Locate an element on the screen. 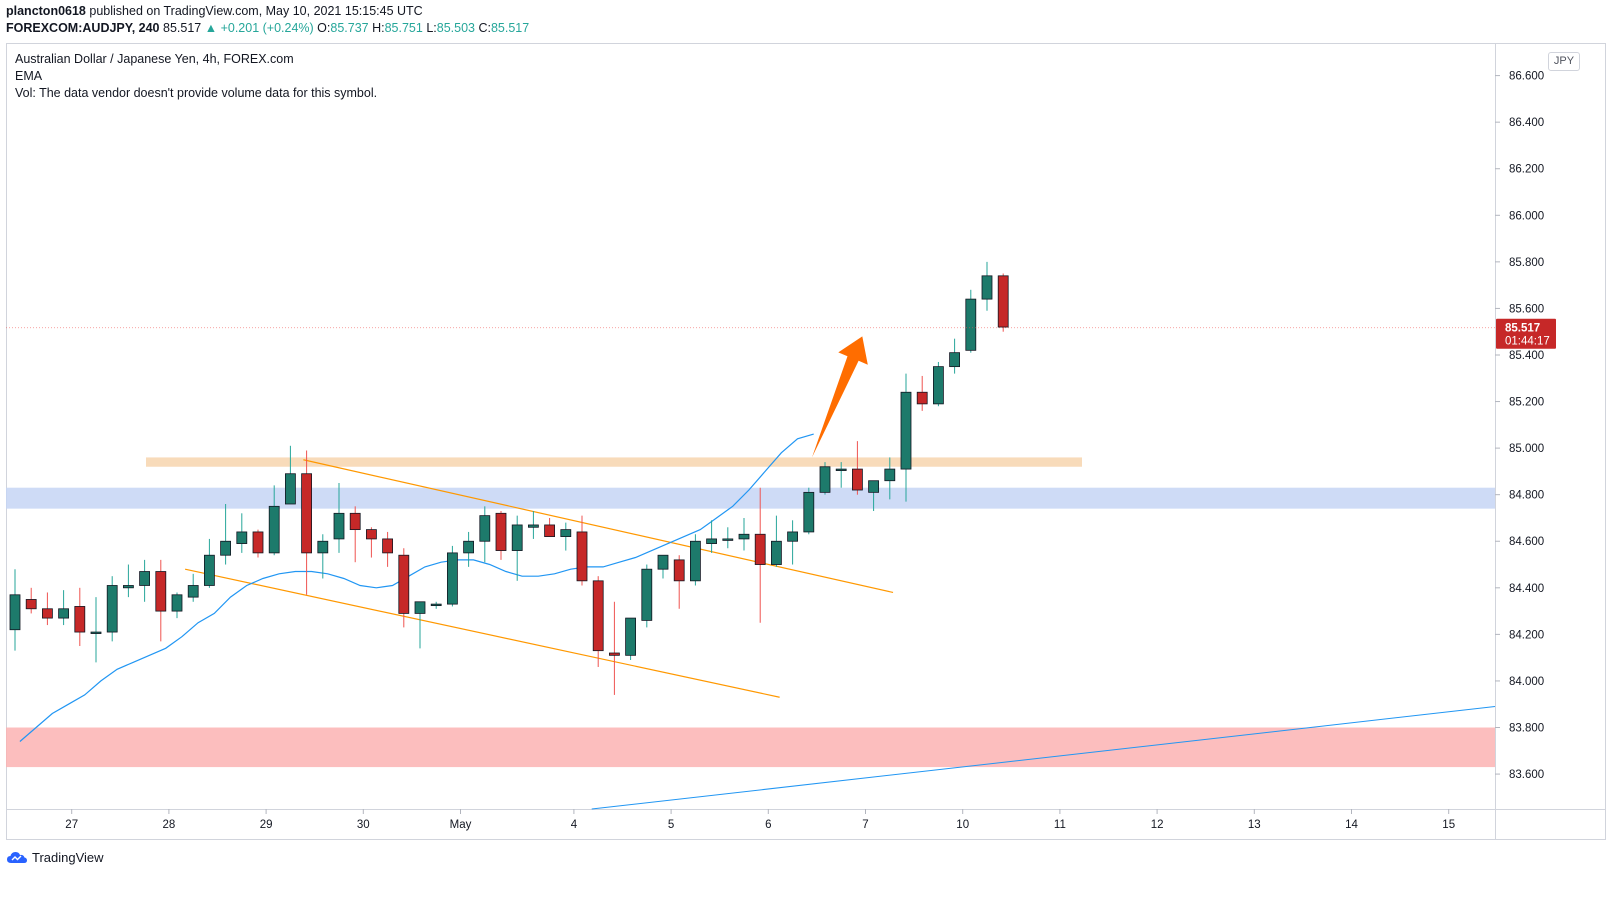 The width and height of the screenshot is (1612, 897). y-tick-label: 85.600 is located at coordinates (1526, 309).